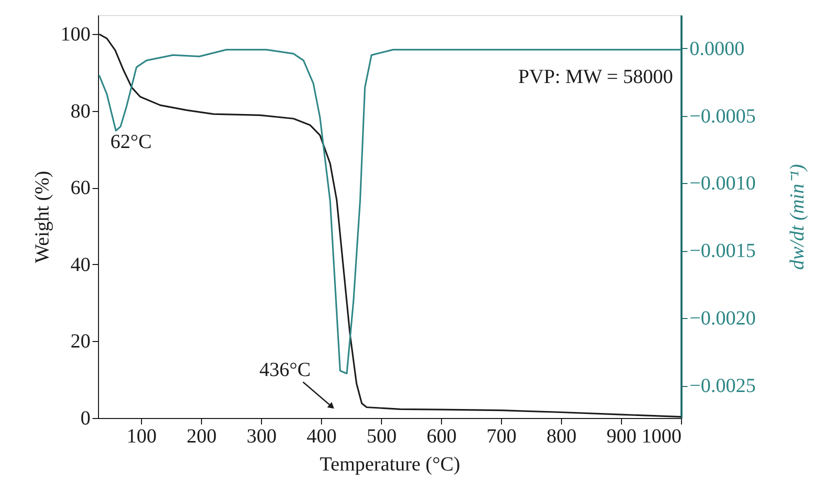 This screenshot has height=496, width=819. Describe the element at coordinates (441, 437) in the screenshot. I see `x-tick-label: 600` at that location.